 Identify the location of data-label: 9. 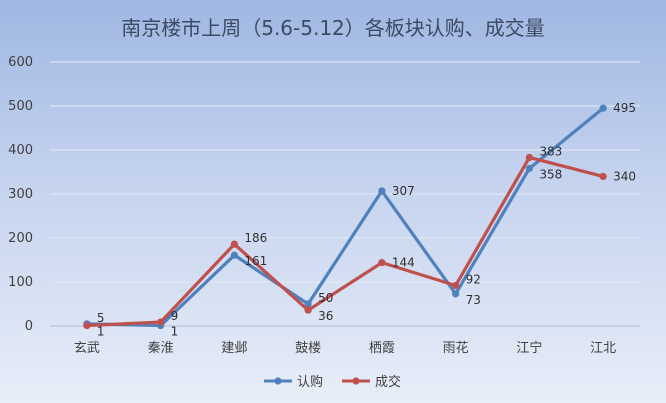
(175, 316).